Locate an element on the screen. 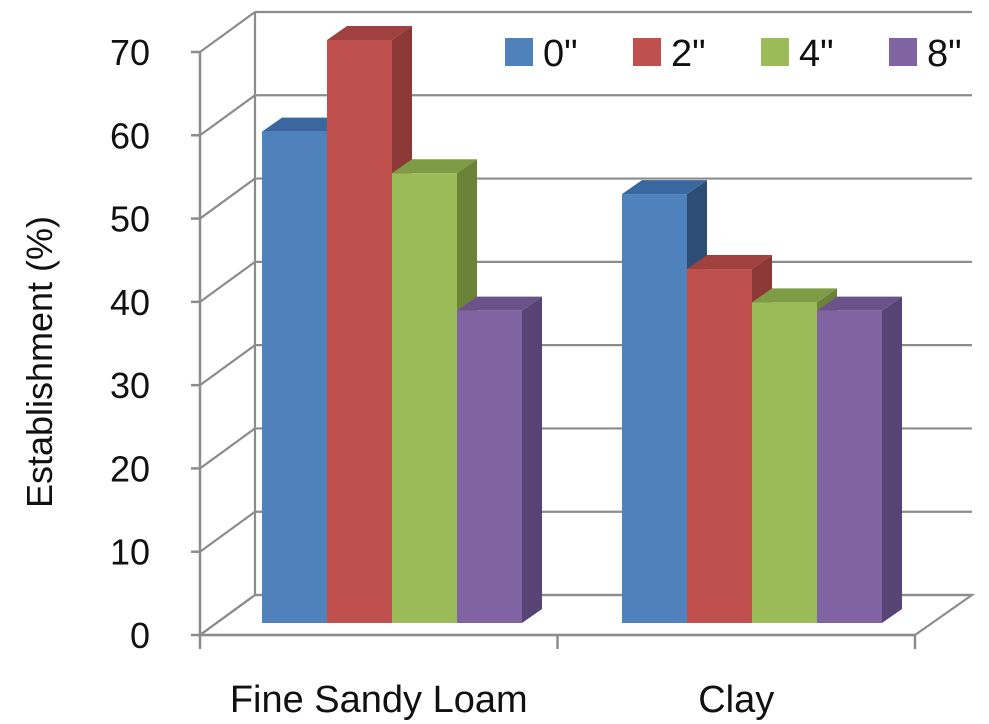 The height and width of the screenshot is (724, 989). legend-label: 8" is located at coordinates (944, 54).